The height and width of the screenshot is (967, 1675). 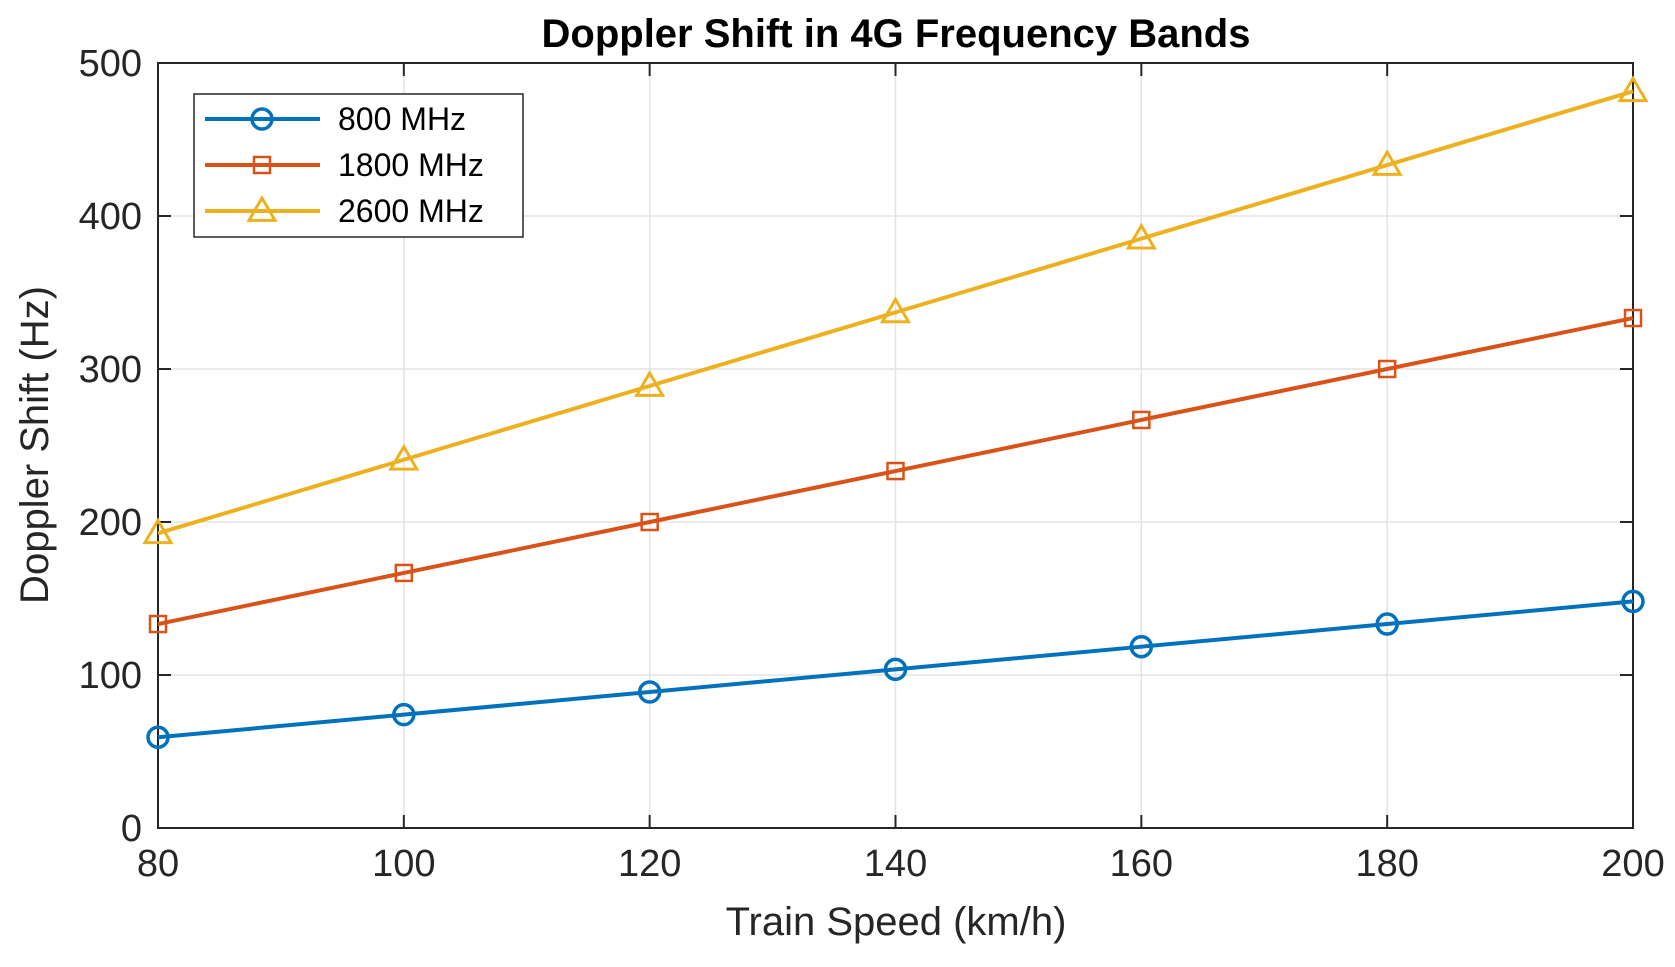 I want to click on y-axis-label: Doppler Shift (Hz), so click(x=35, y=445).